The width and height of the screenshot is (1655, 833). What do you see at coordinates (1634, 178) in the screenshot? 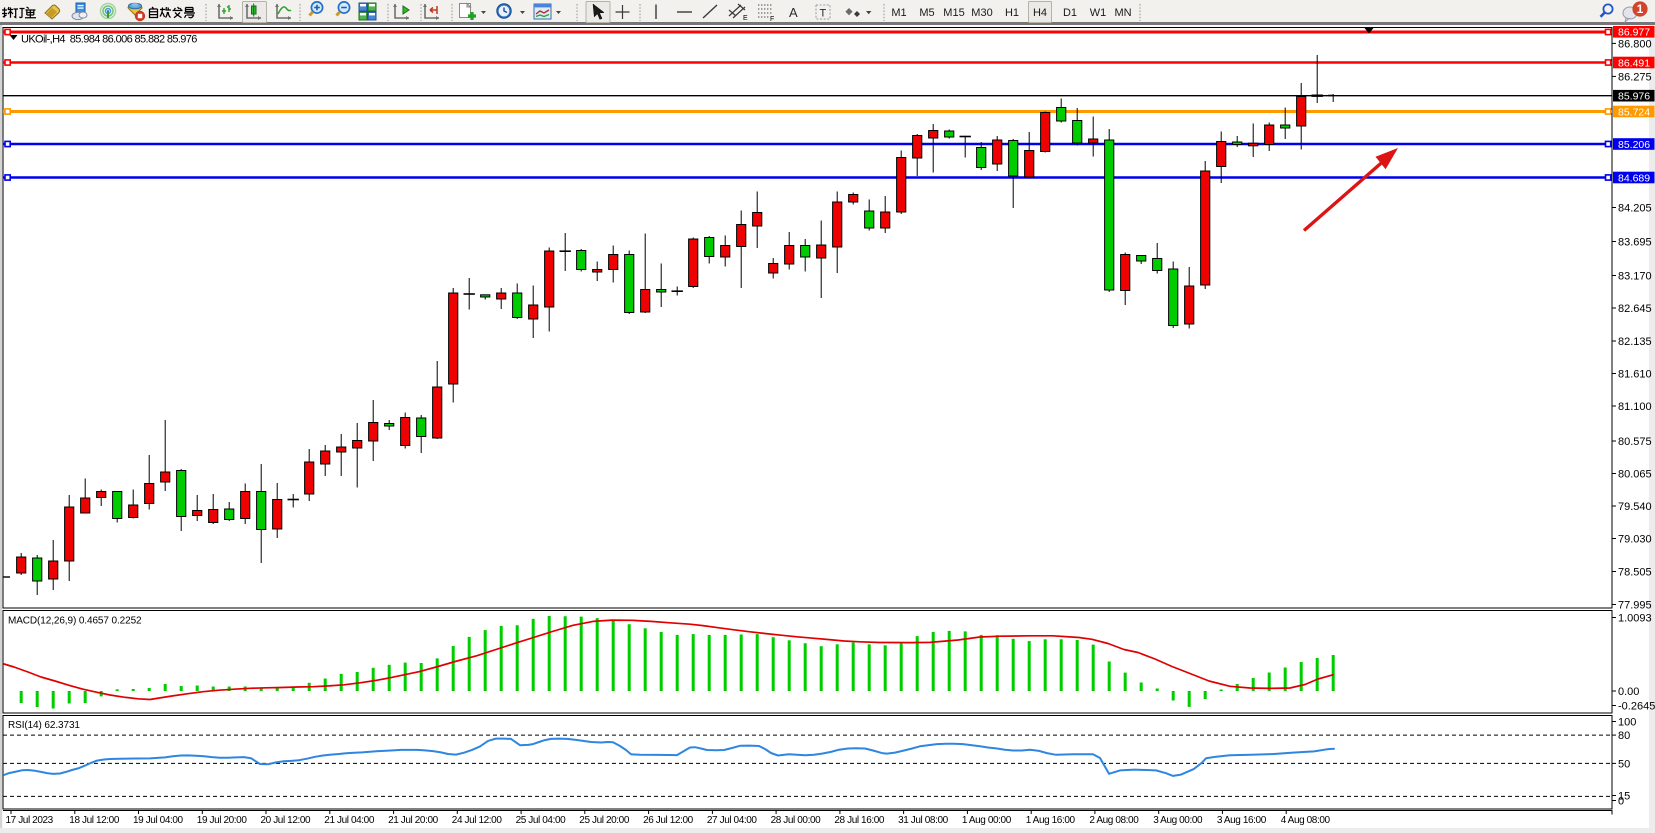
I see `svg-text: 84.689` at bounding box center [1634, 178].